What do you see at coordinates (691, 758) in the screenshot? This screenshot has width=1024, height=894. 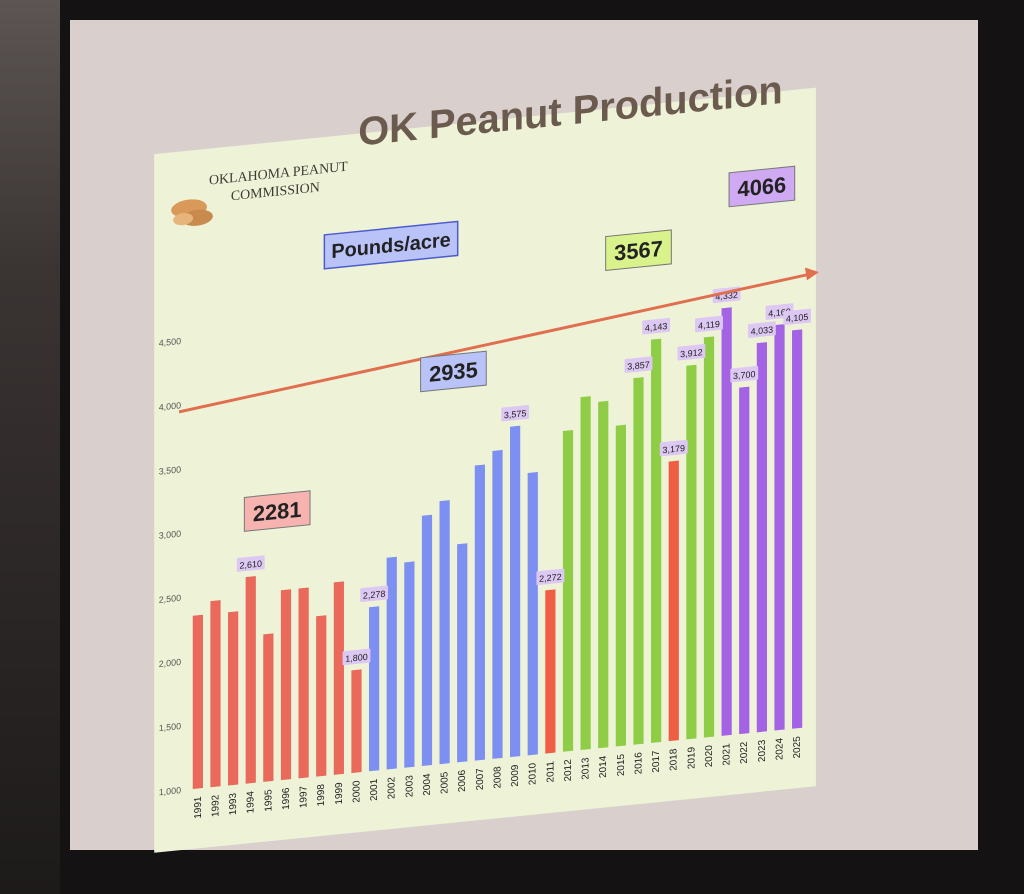 I see `x-tick-label: 2019` at bounding box center [691, 758].